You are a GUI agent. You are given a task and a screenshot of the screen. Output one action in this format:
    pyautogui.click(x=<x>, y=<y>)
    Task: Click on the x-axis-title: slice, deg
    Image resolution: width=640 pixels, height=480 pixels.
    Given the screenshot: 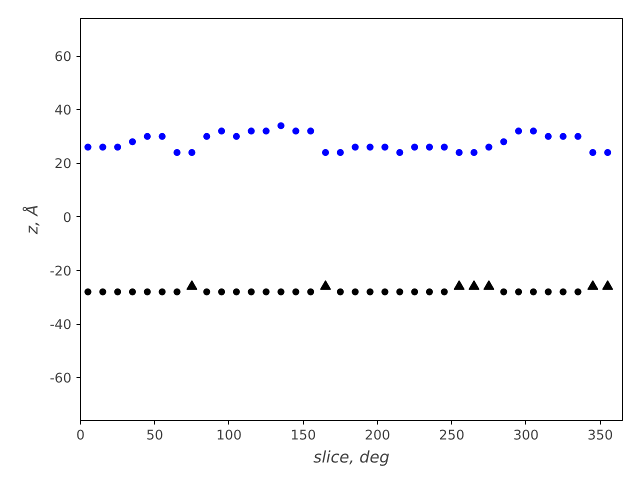 What is the action you would take?
    pyautogui.click(x=351, y=457)
    